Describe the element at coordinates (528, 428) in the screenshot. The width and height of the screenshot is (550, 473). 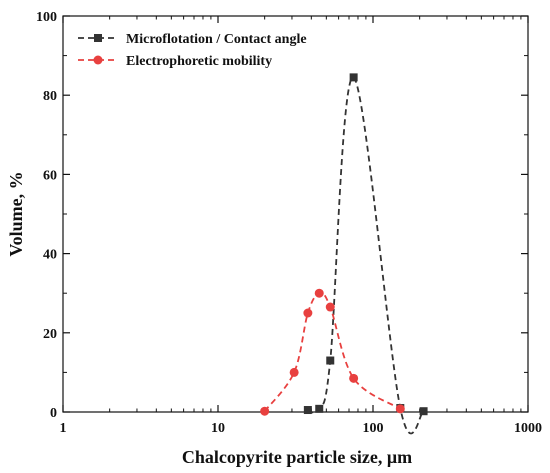
I see `x-tick-label: 1000` at that location.